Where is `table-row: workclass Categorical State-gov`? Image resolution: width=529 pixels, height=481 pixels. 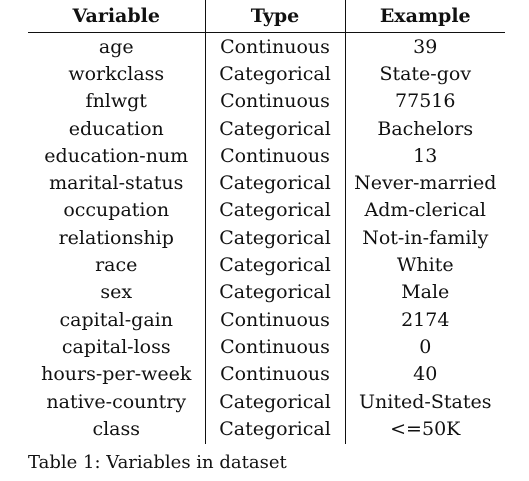 table-row: workclass Categorical State-gov is located at coordinates (266, 74).